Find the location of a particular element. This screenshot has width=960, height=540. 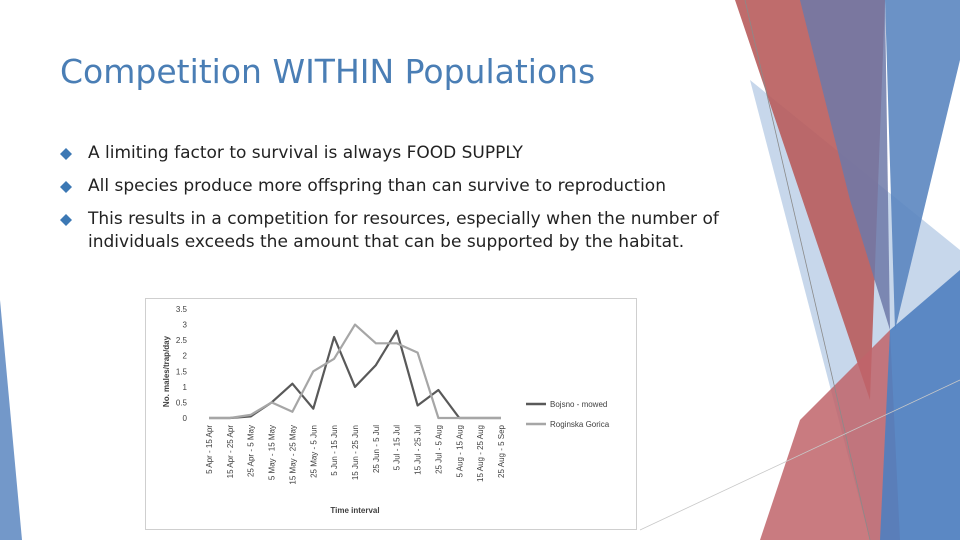

deco-blue-top is located at coordinates (922, 165).